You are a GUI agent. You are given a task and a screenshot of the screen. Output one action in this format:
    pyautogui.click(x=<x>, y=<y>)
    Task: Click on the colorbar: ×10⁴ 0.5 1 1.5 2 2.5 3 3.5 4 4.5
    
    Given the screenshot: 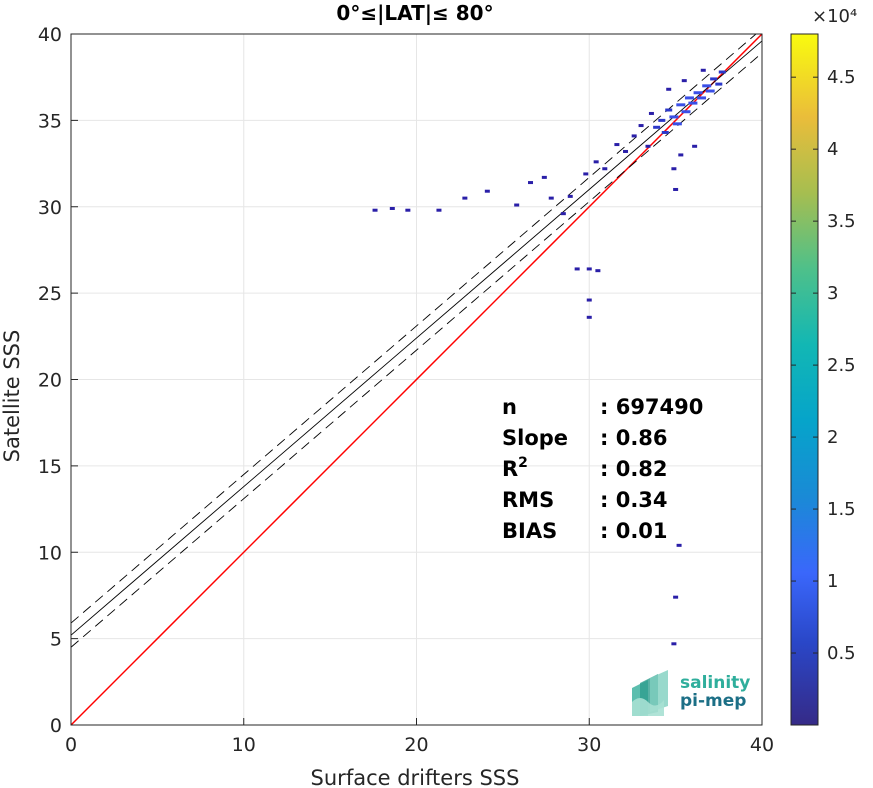 What is the action you would take?
    pyautogui.click(x=823, y=366)
    